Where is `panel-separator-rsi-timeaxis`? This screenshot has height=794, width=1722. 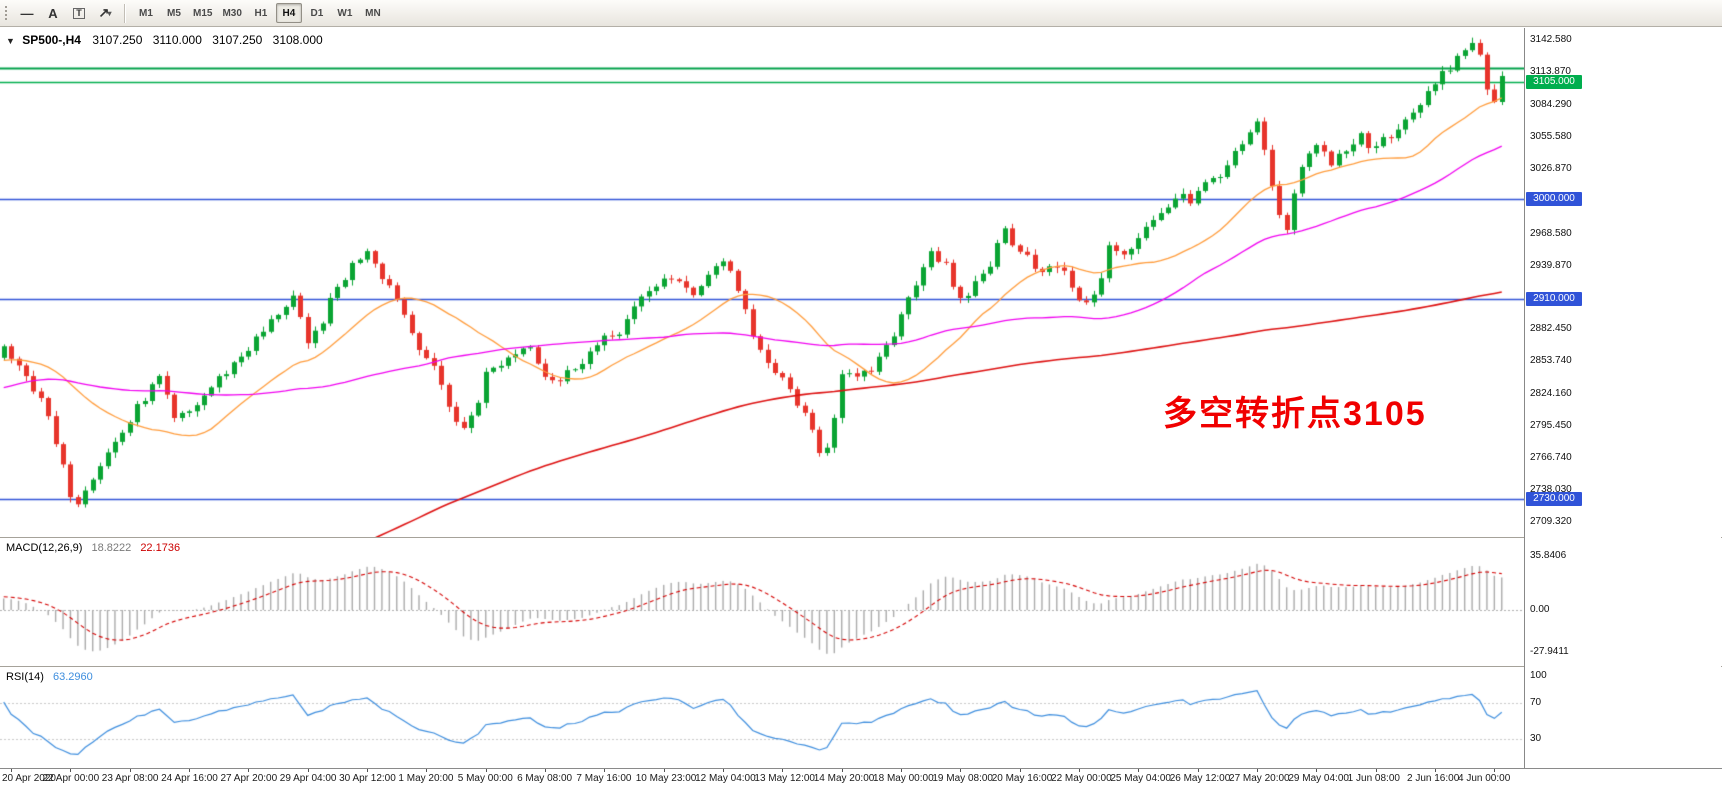 panel-separator-rsi-timeaxis is located at coordinates (861, 768).